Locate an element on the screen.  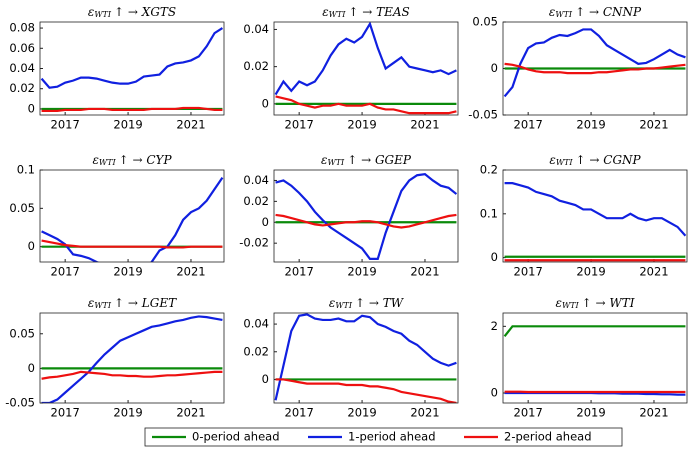
title-rest: ↑ → LGET is located at coordinates (145, 303).